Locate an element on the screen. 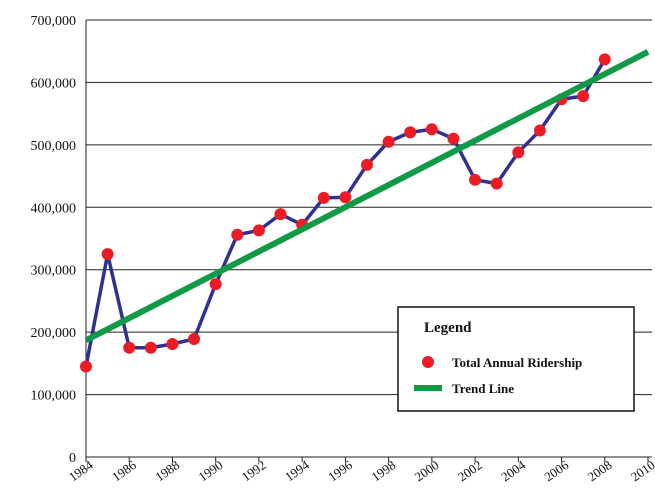  x-tick-label: 2008 is located at coordinates (600, 470).